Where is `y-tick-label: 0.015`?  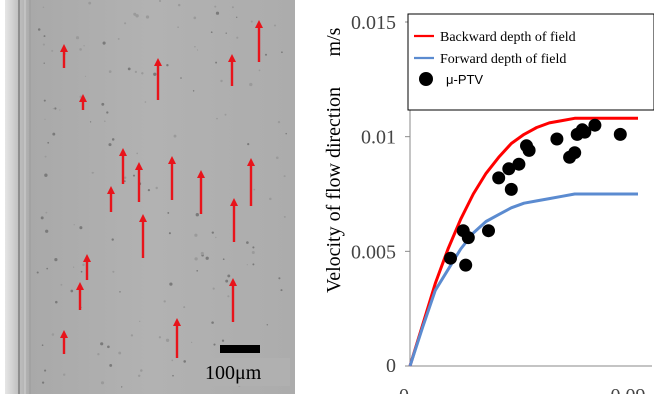
y-tick-label: 0.015 is located at coordinates (373, 23).